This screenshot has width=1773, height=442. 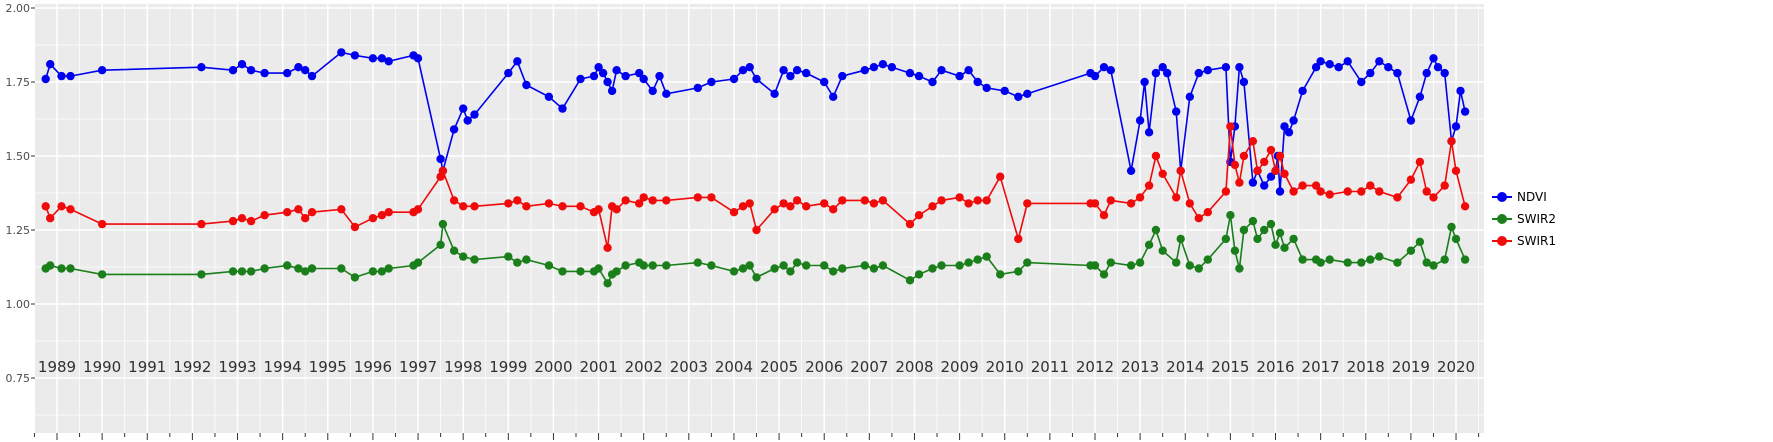 I want to click on swir2-point-icon, so click(x=1502, y=219).